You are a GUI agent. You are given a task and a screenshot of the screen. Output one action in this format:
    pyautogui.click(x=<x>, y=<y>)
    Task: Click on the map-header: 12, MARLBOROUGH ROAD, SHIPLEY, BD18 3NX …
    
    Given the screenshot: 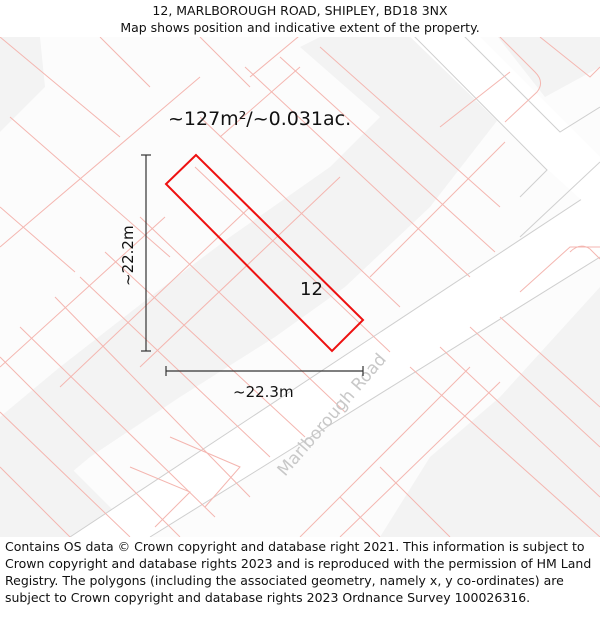 What is the action you would take?
    pyautogui.click(x=300, y=18)
    